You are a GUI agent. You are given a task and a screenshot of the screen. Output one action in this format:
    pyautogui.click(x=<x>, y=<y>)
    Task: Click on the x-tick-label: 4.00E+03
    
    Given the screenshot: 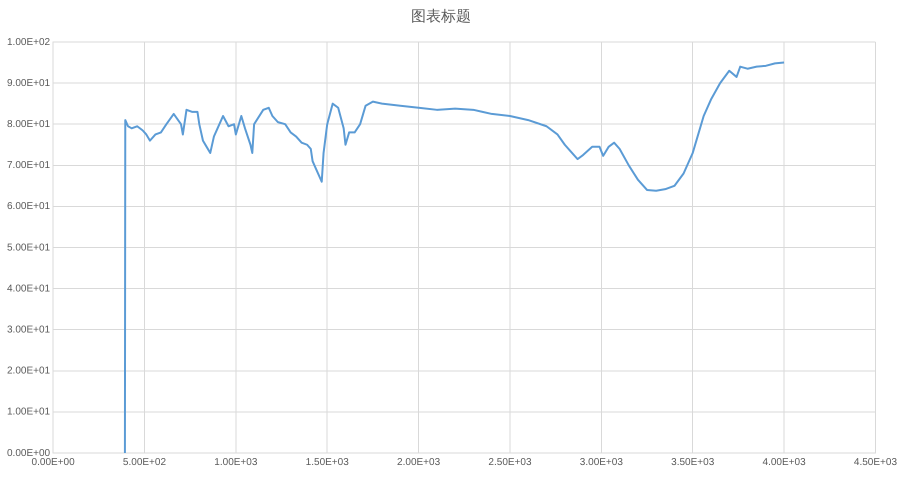 What is the action you would take?
    pyautogui.click(x=784, y=462)
    